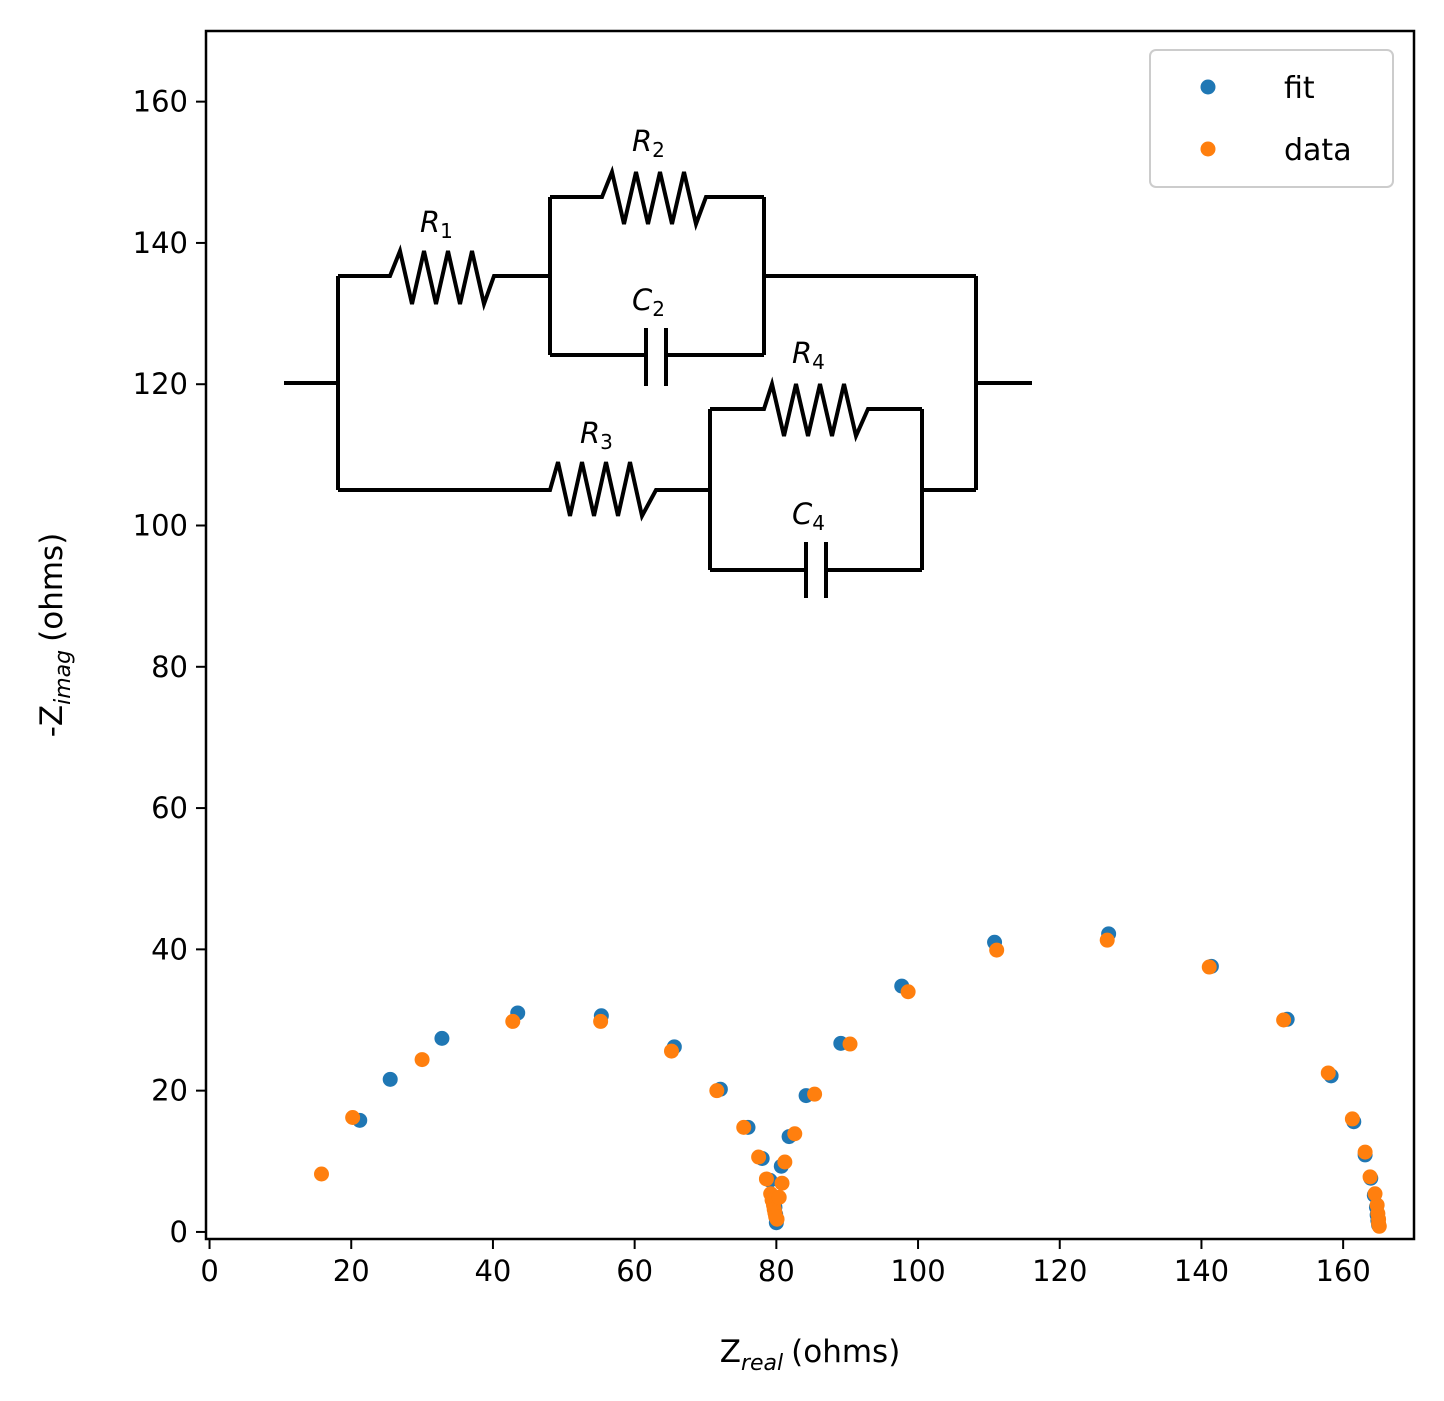 This screenshot has height=1401, width=1444. Describe the element at coordinates (596, 435) in the screenshot. I see `label-r3: R3` at that location.